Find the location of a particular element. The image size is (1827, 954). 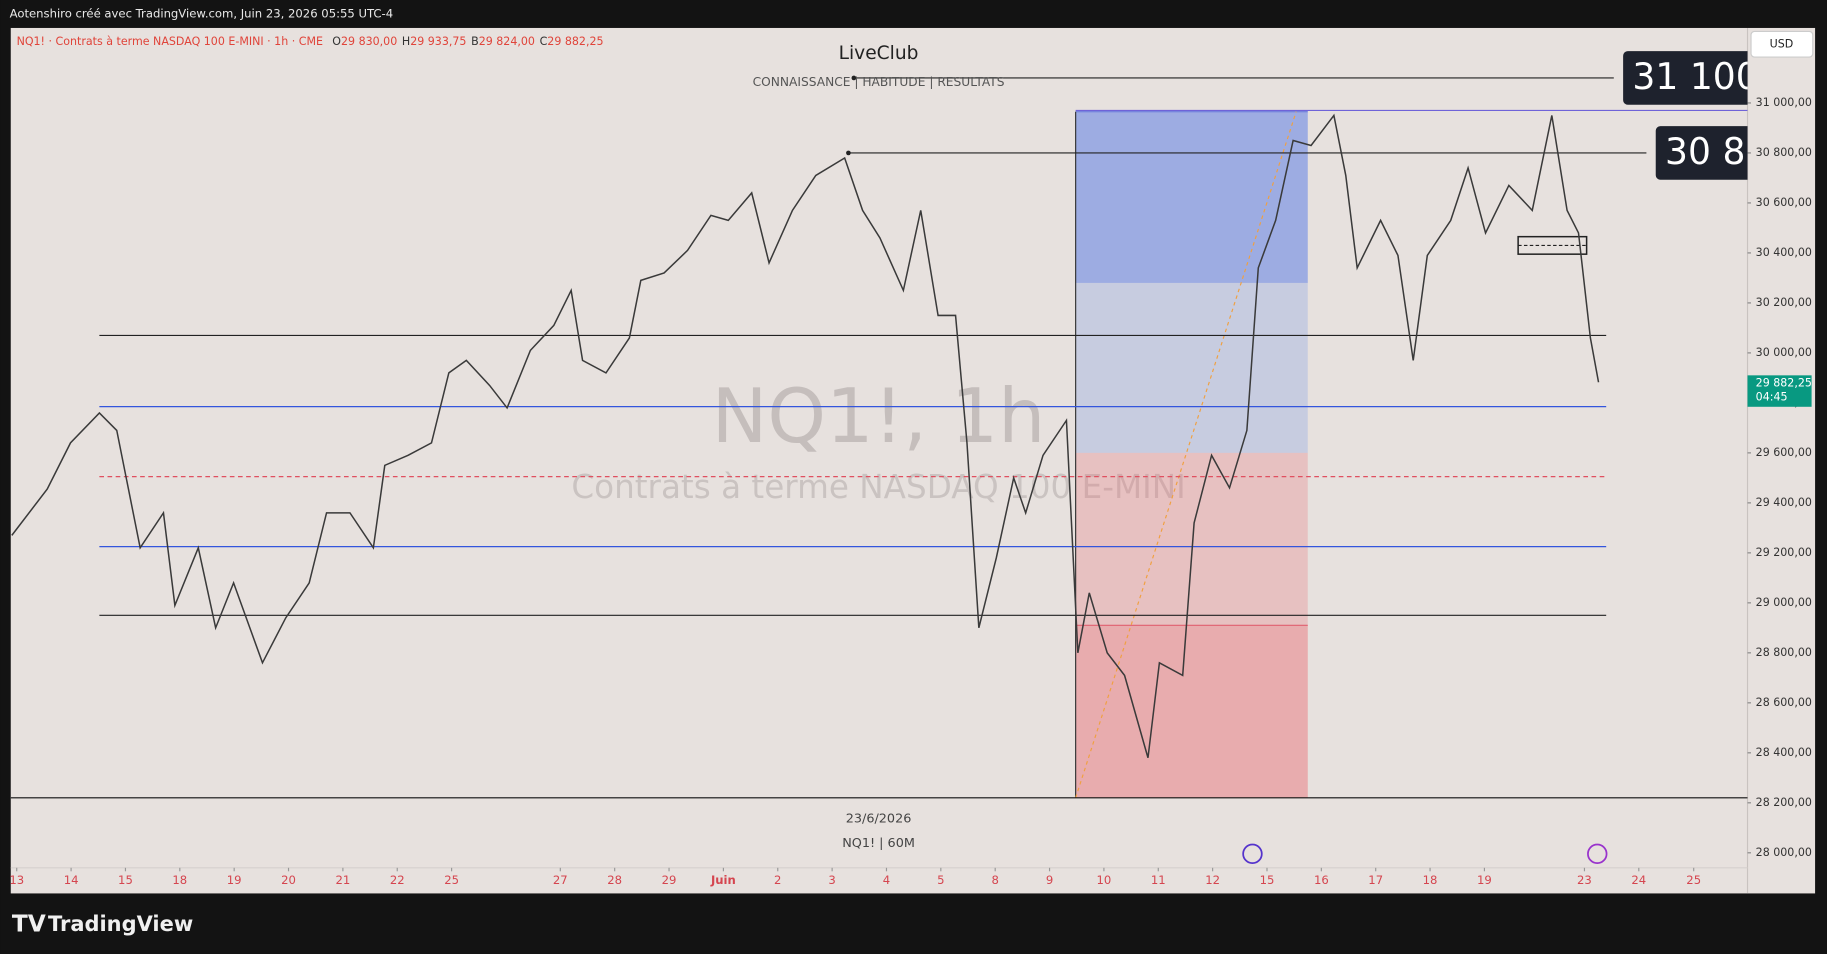

y-tick-label: 30 000,00 is located at coordinates (1784, 352).